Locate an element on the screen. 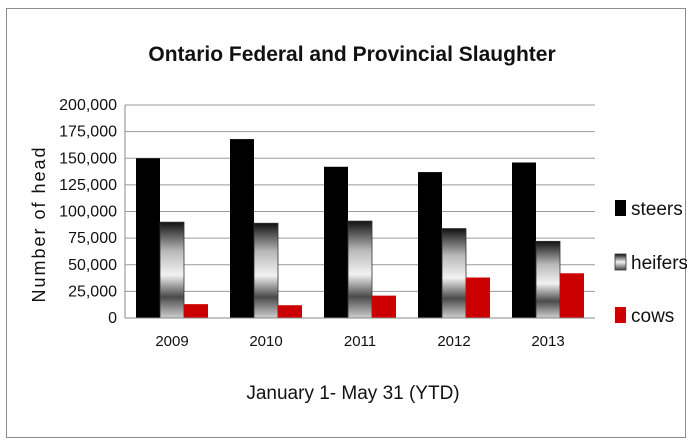 The width and height of the screenshot is (694, 443). y-axis-label: Number of head is located at coordinates (39, 223).